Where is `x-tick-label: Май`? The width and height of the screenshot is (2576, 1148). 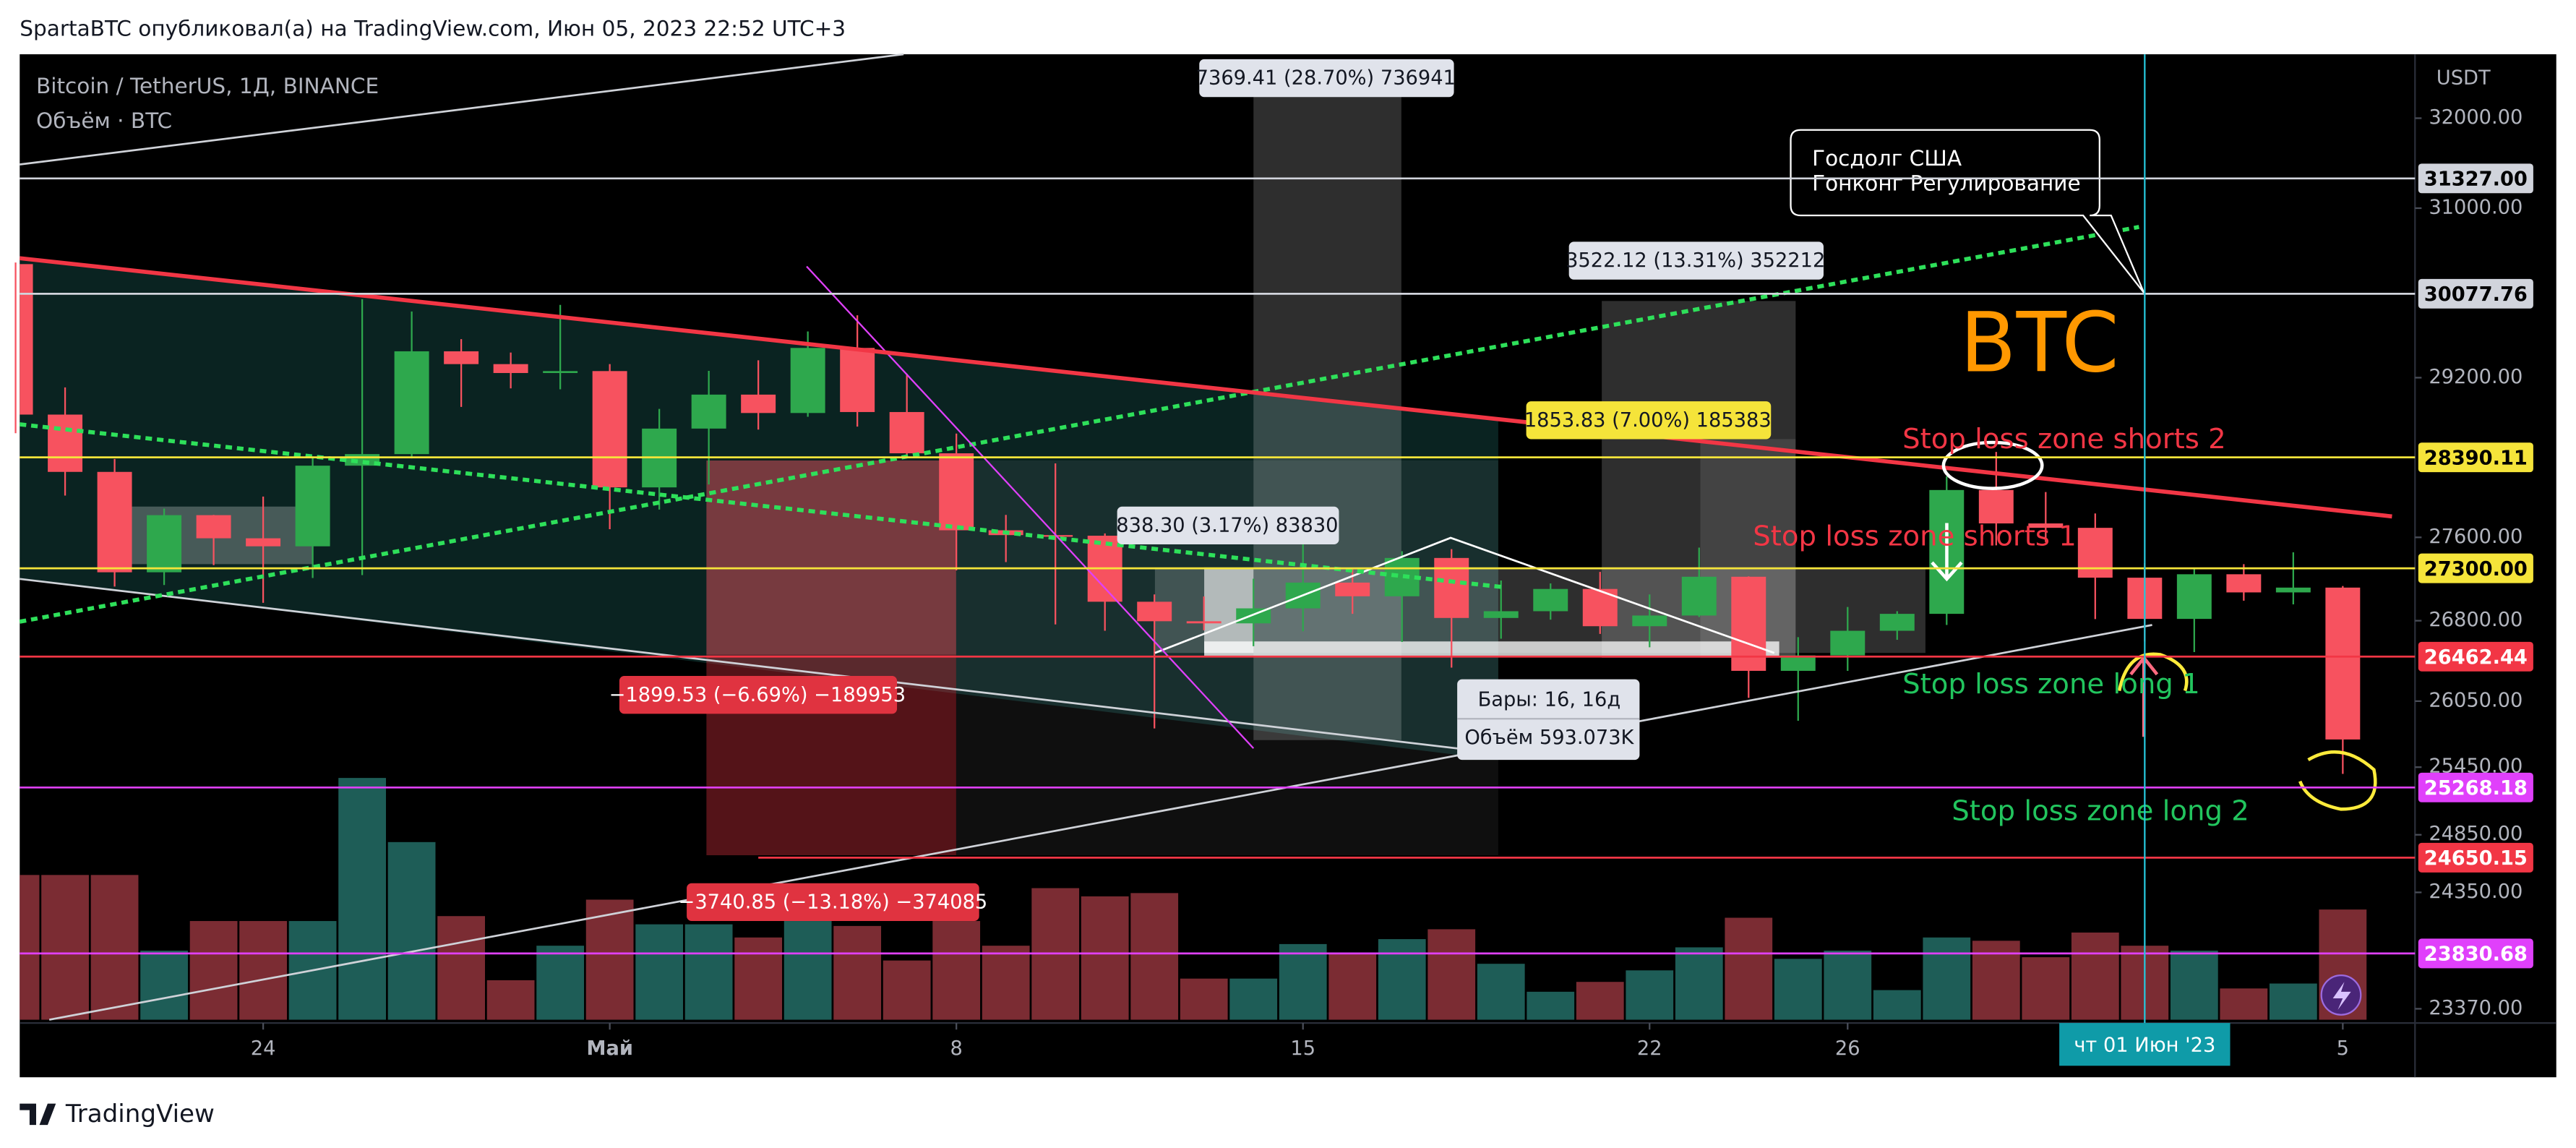 x-tick-label: Май is located at coordinates (610, 1048).